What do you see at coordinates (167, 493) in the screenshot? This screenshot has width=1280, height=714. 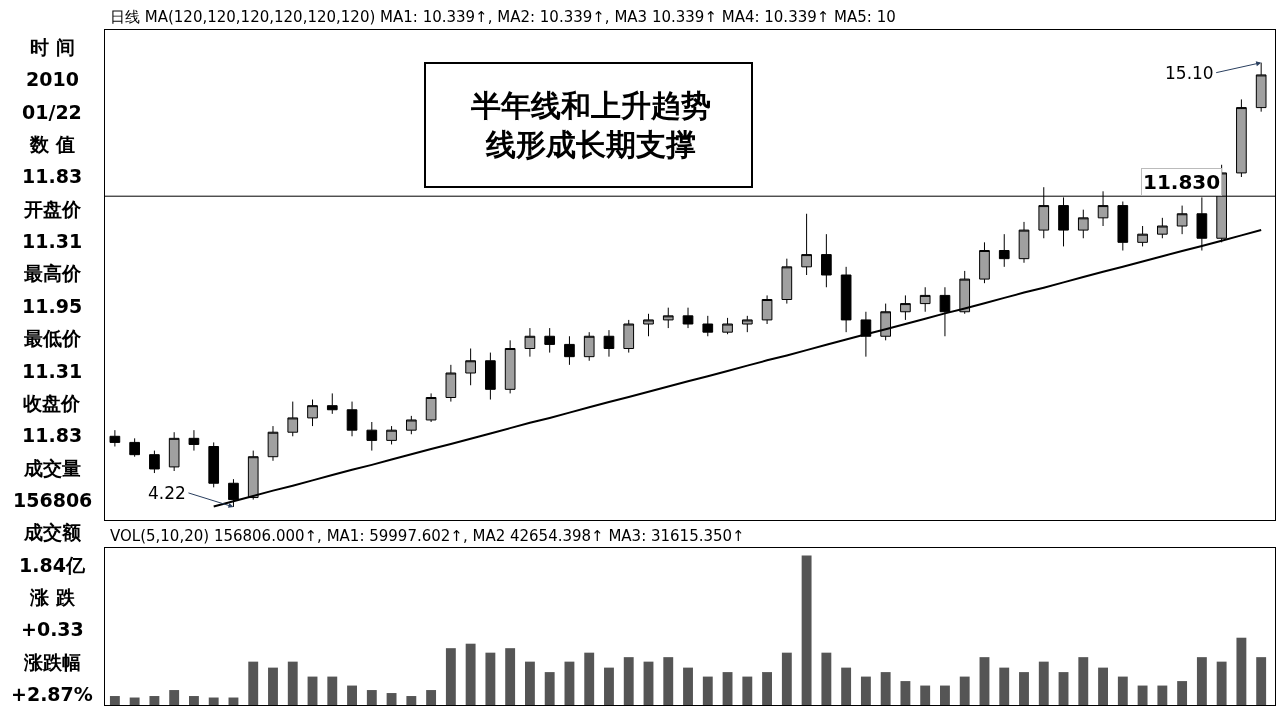 I see `annotation: 4.22` at bounding box center [167, 493].